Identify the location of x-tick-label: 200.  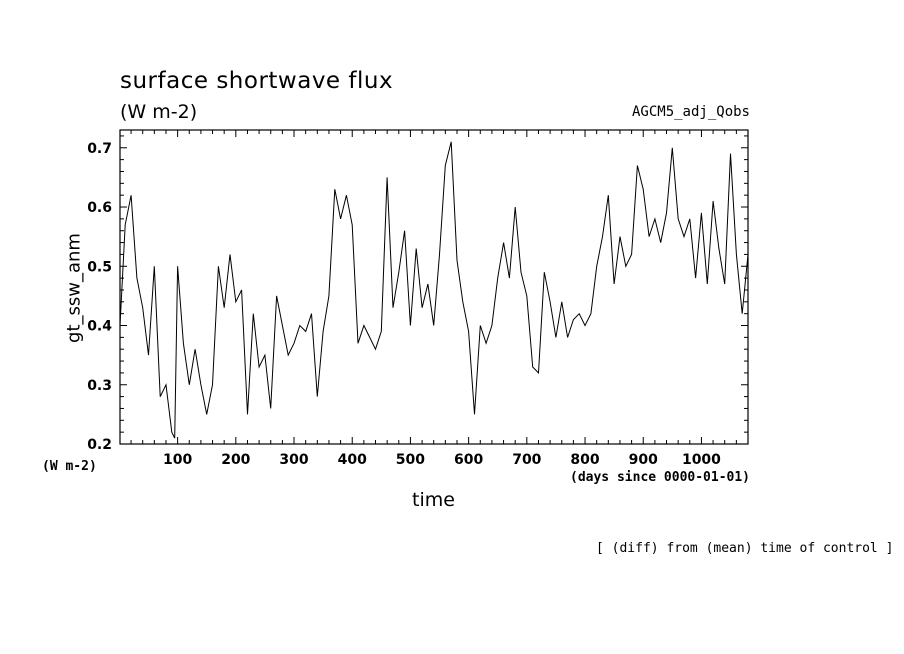
(235, 460).